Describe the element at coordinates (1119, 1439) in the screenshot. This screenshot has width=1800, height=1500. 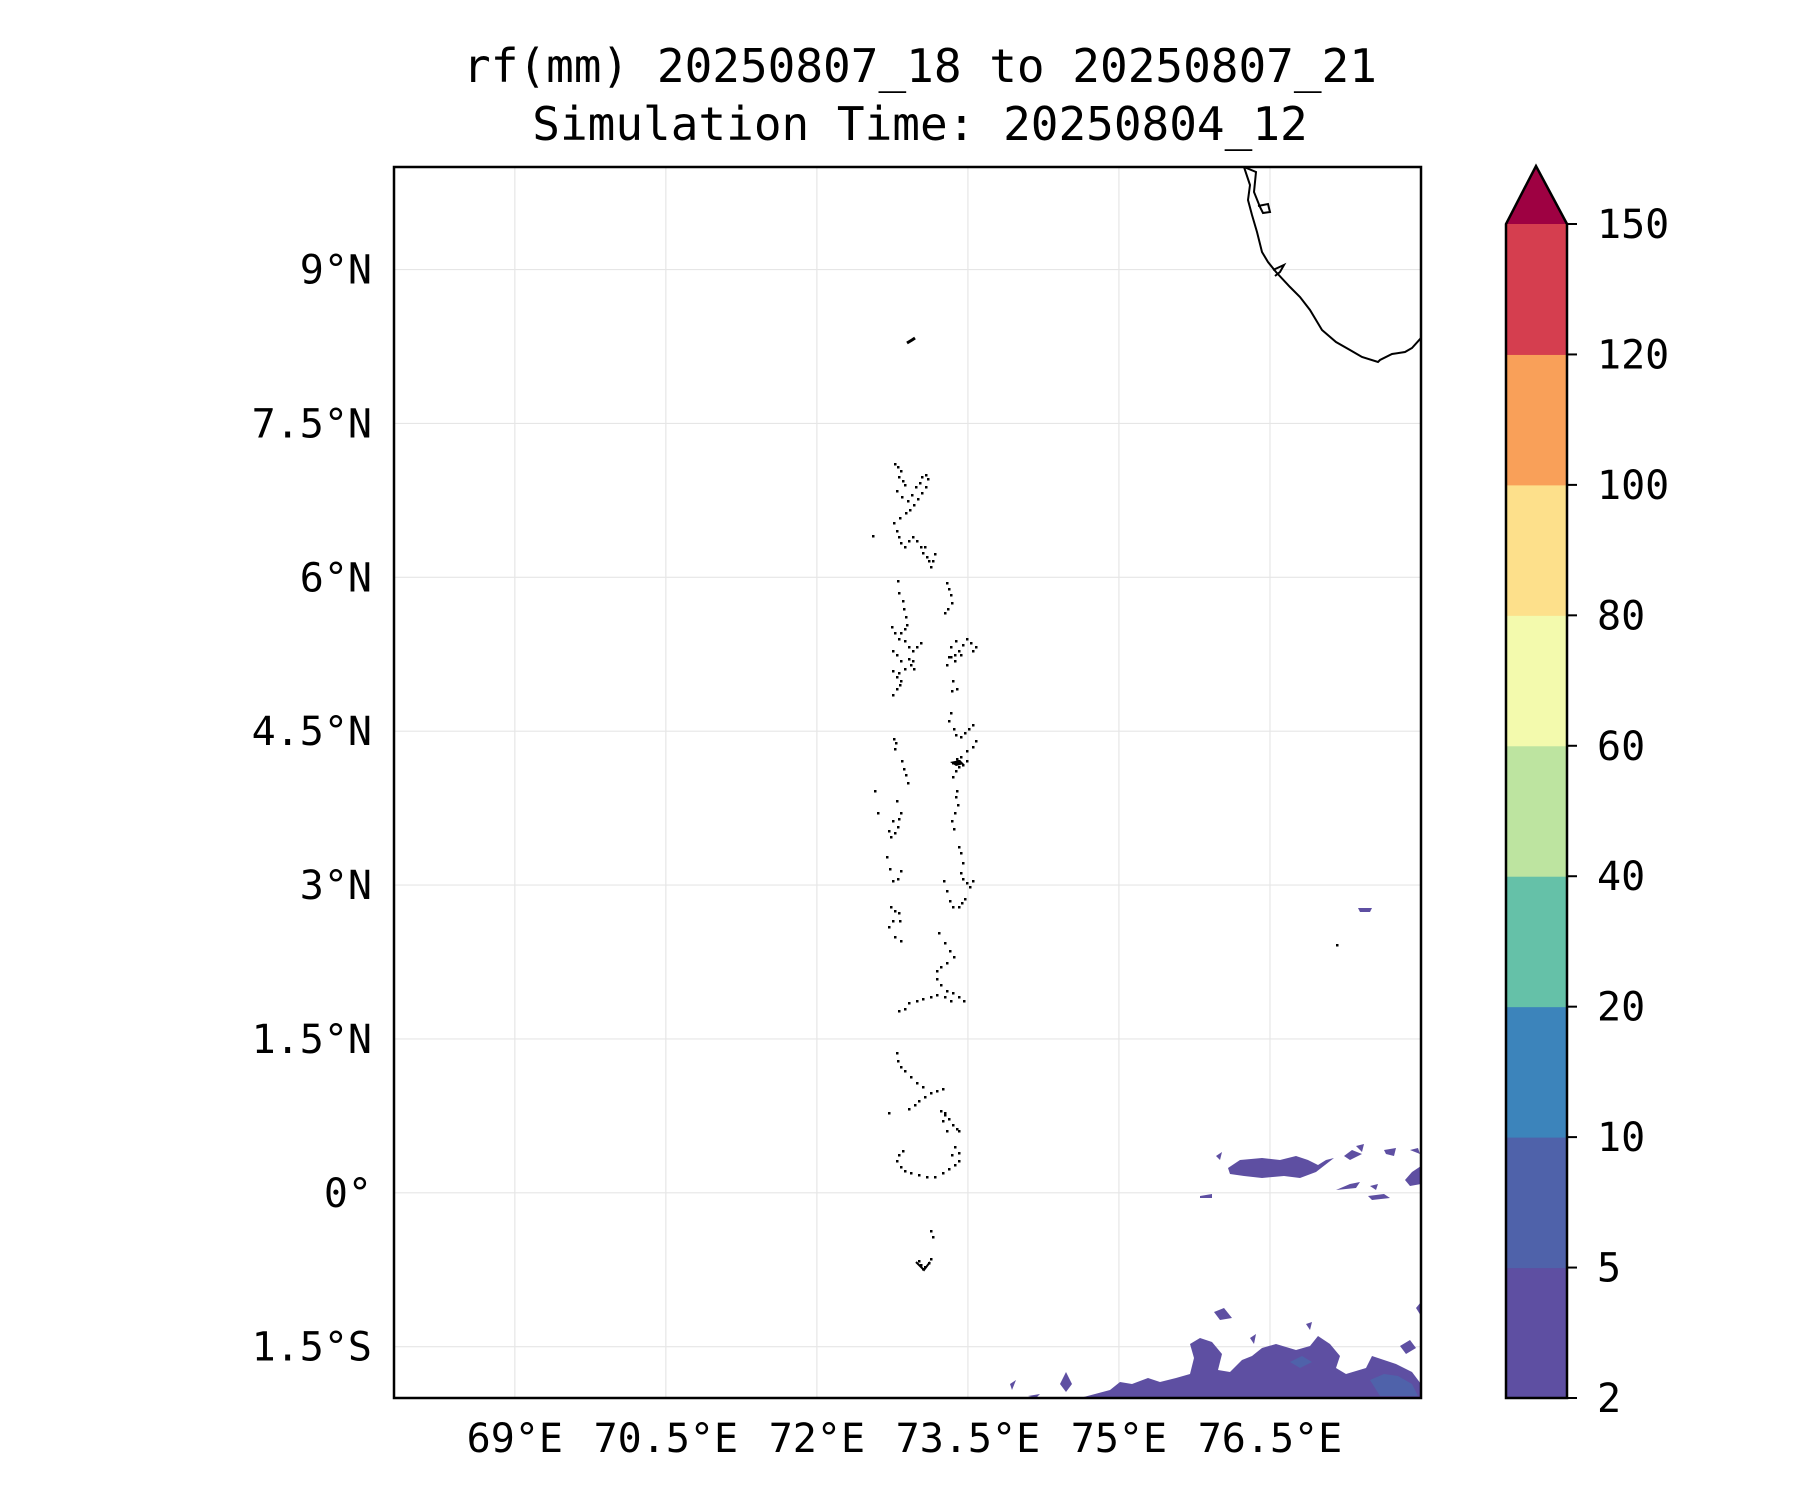
I see `lon-tick-label: 75°E` at that location.